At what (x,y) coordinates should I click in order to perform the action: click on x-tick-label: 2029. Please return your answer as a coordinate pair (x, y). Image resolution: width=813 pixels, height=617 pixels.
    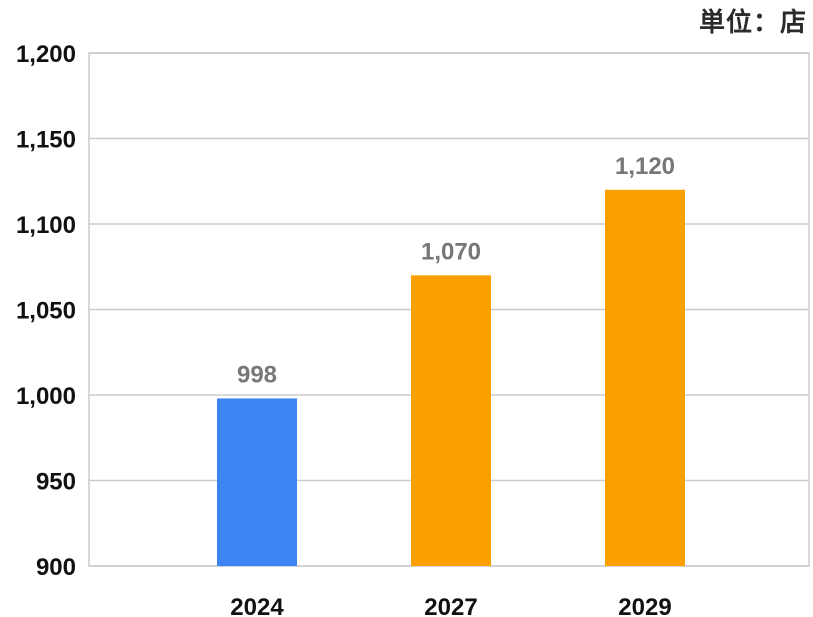
    Looking at the image, I should click on (644, 605).